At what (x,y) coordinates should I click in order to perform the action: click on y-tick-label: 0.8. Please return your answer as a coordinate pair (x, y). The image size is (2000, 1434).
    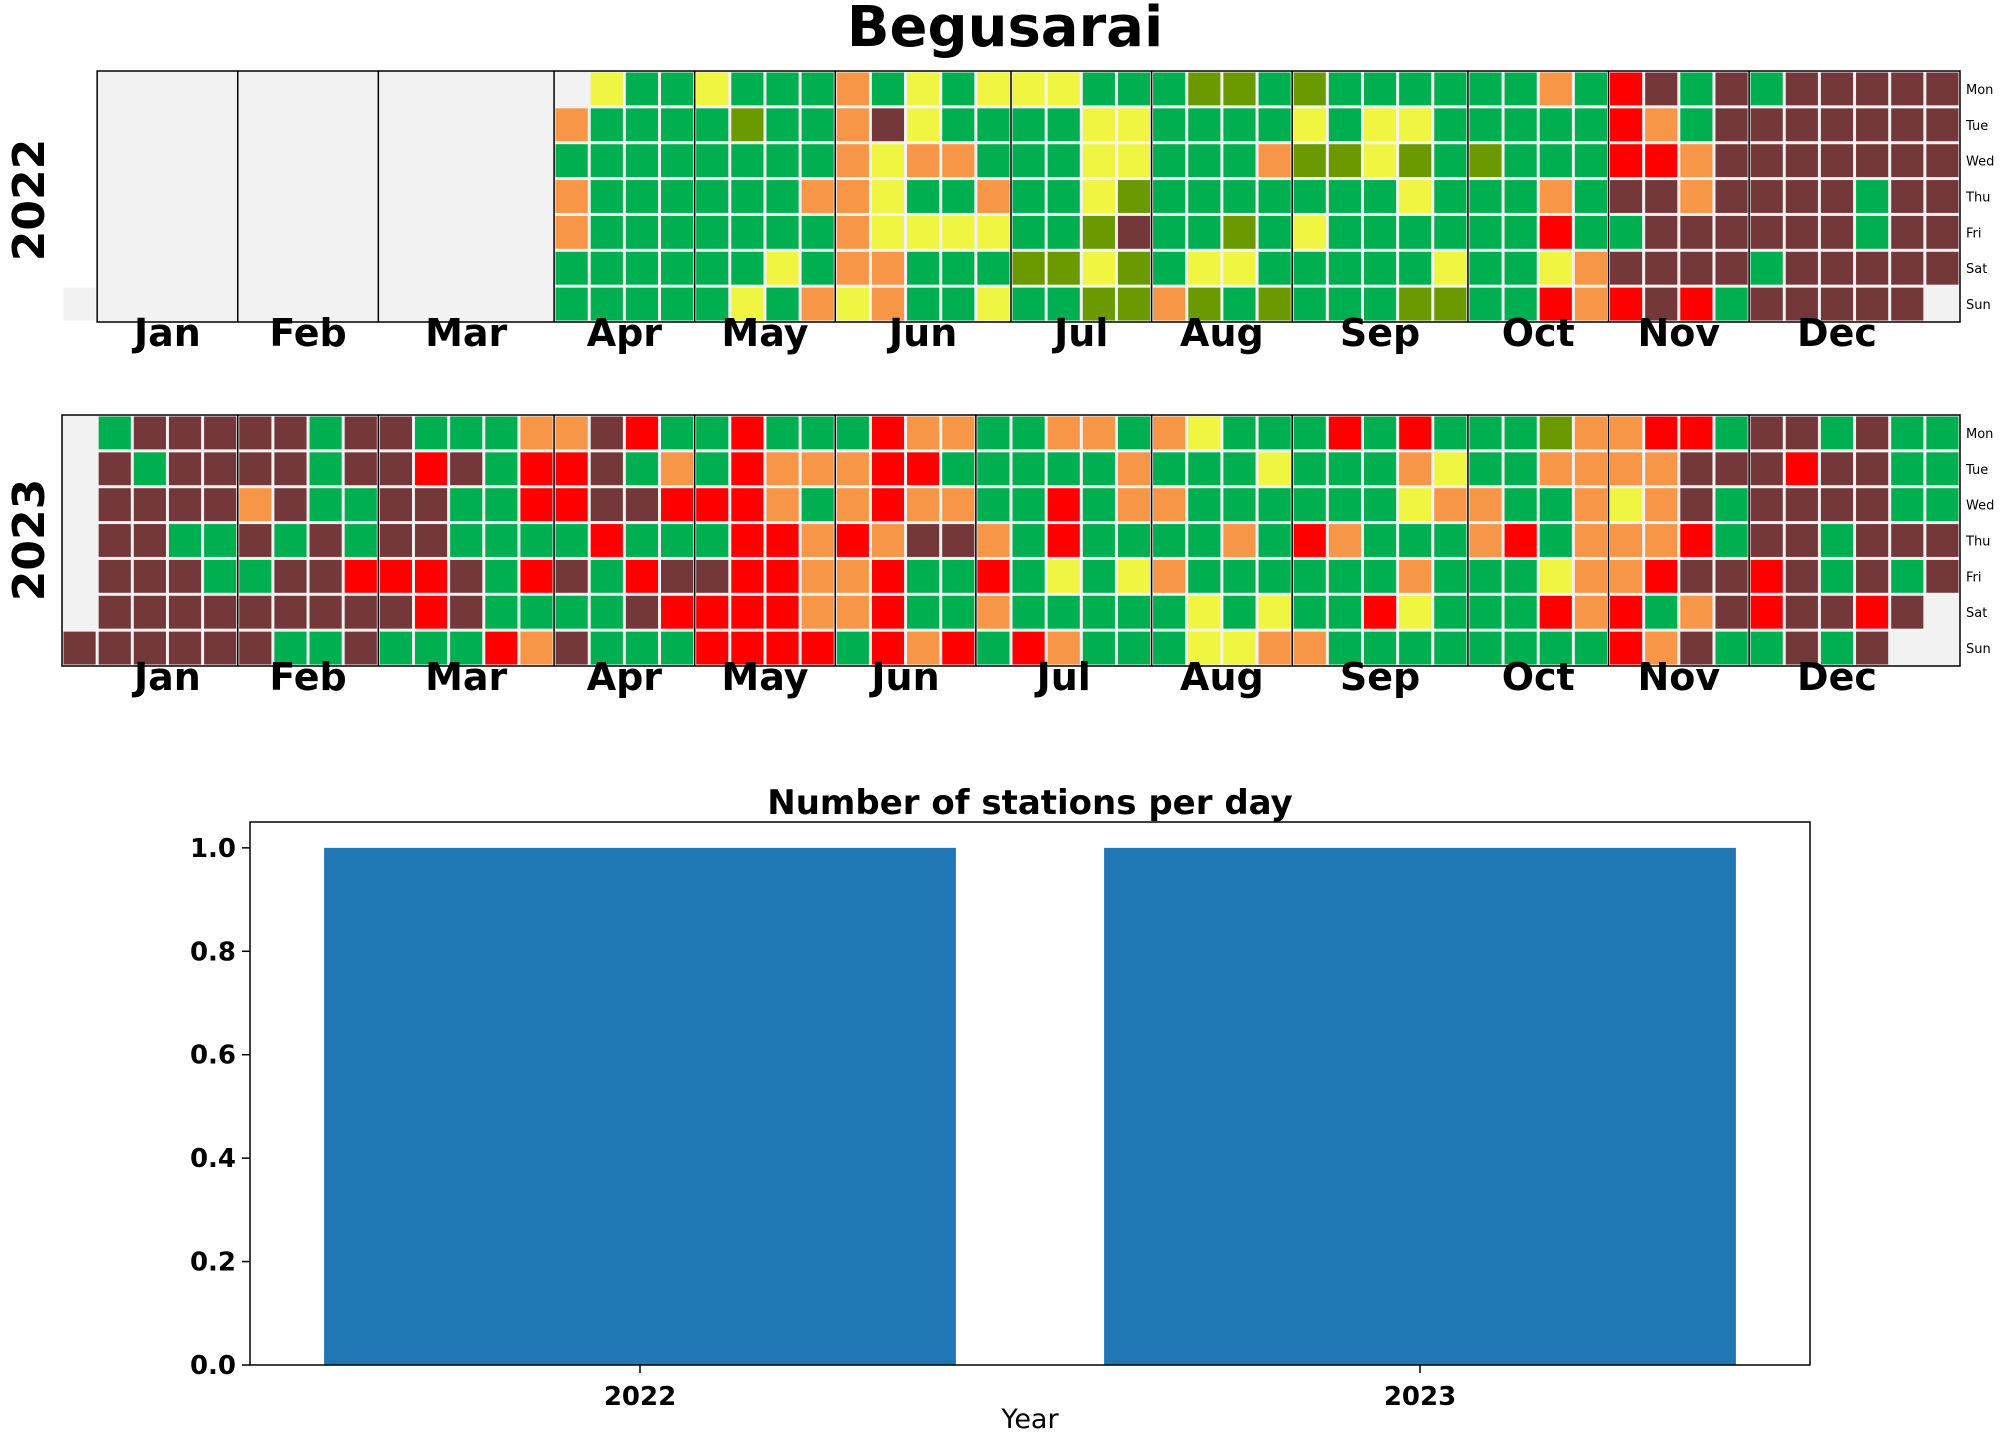
    Looking at the image, I should click on (213, 952).